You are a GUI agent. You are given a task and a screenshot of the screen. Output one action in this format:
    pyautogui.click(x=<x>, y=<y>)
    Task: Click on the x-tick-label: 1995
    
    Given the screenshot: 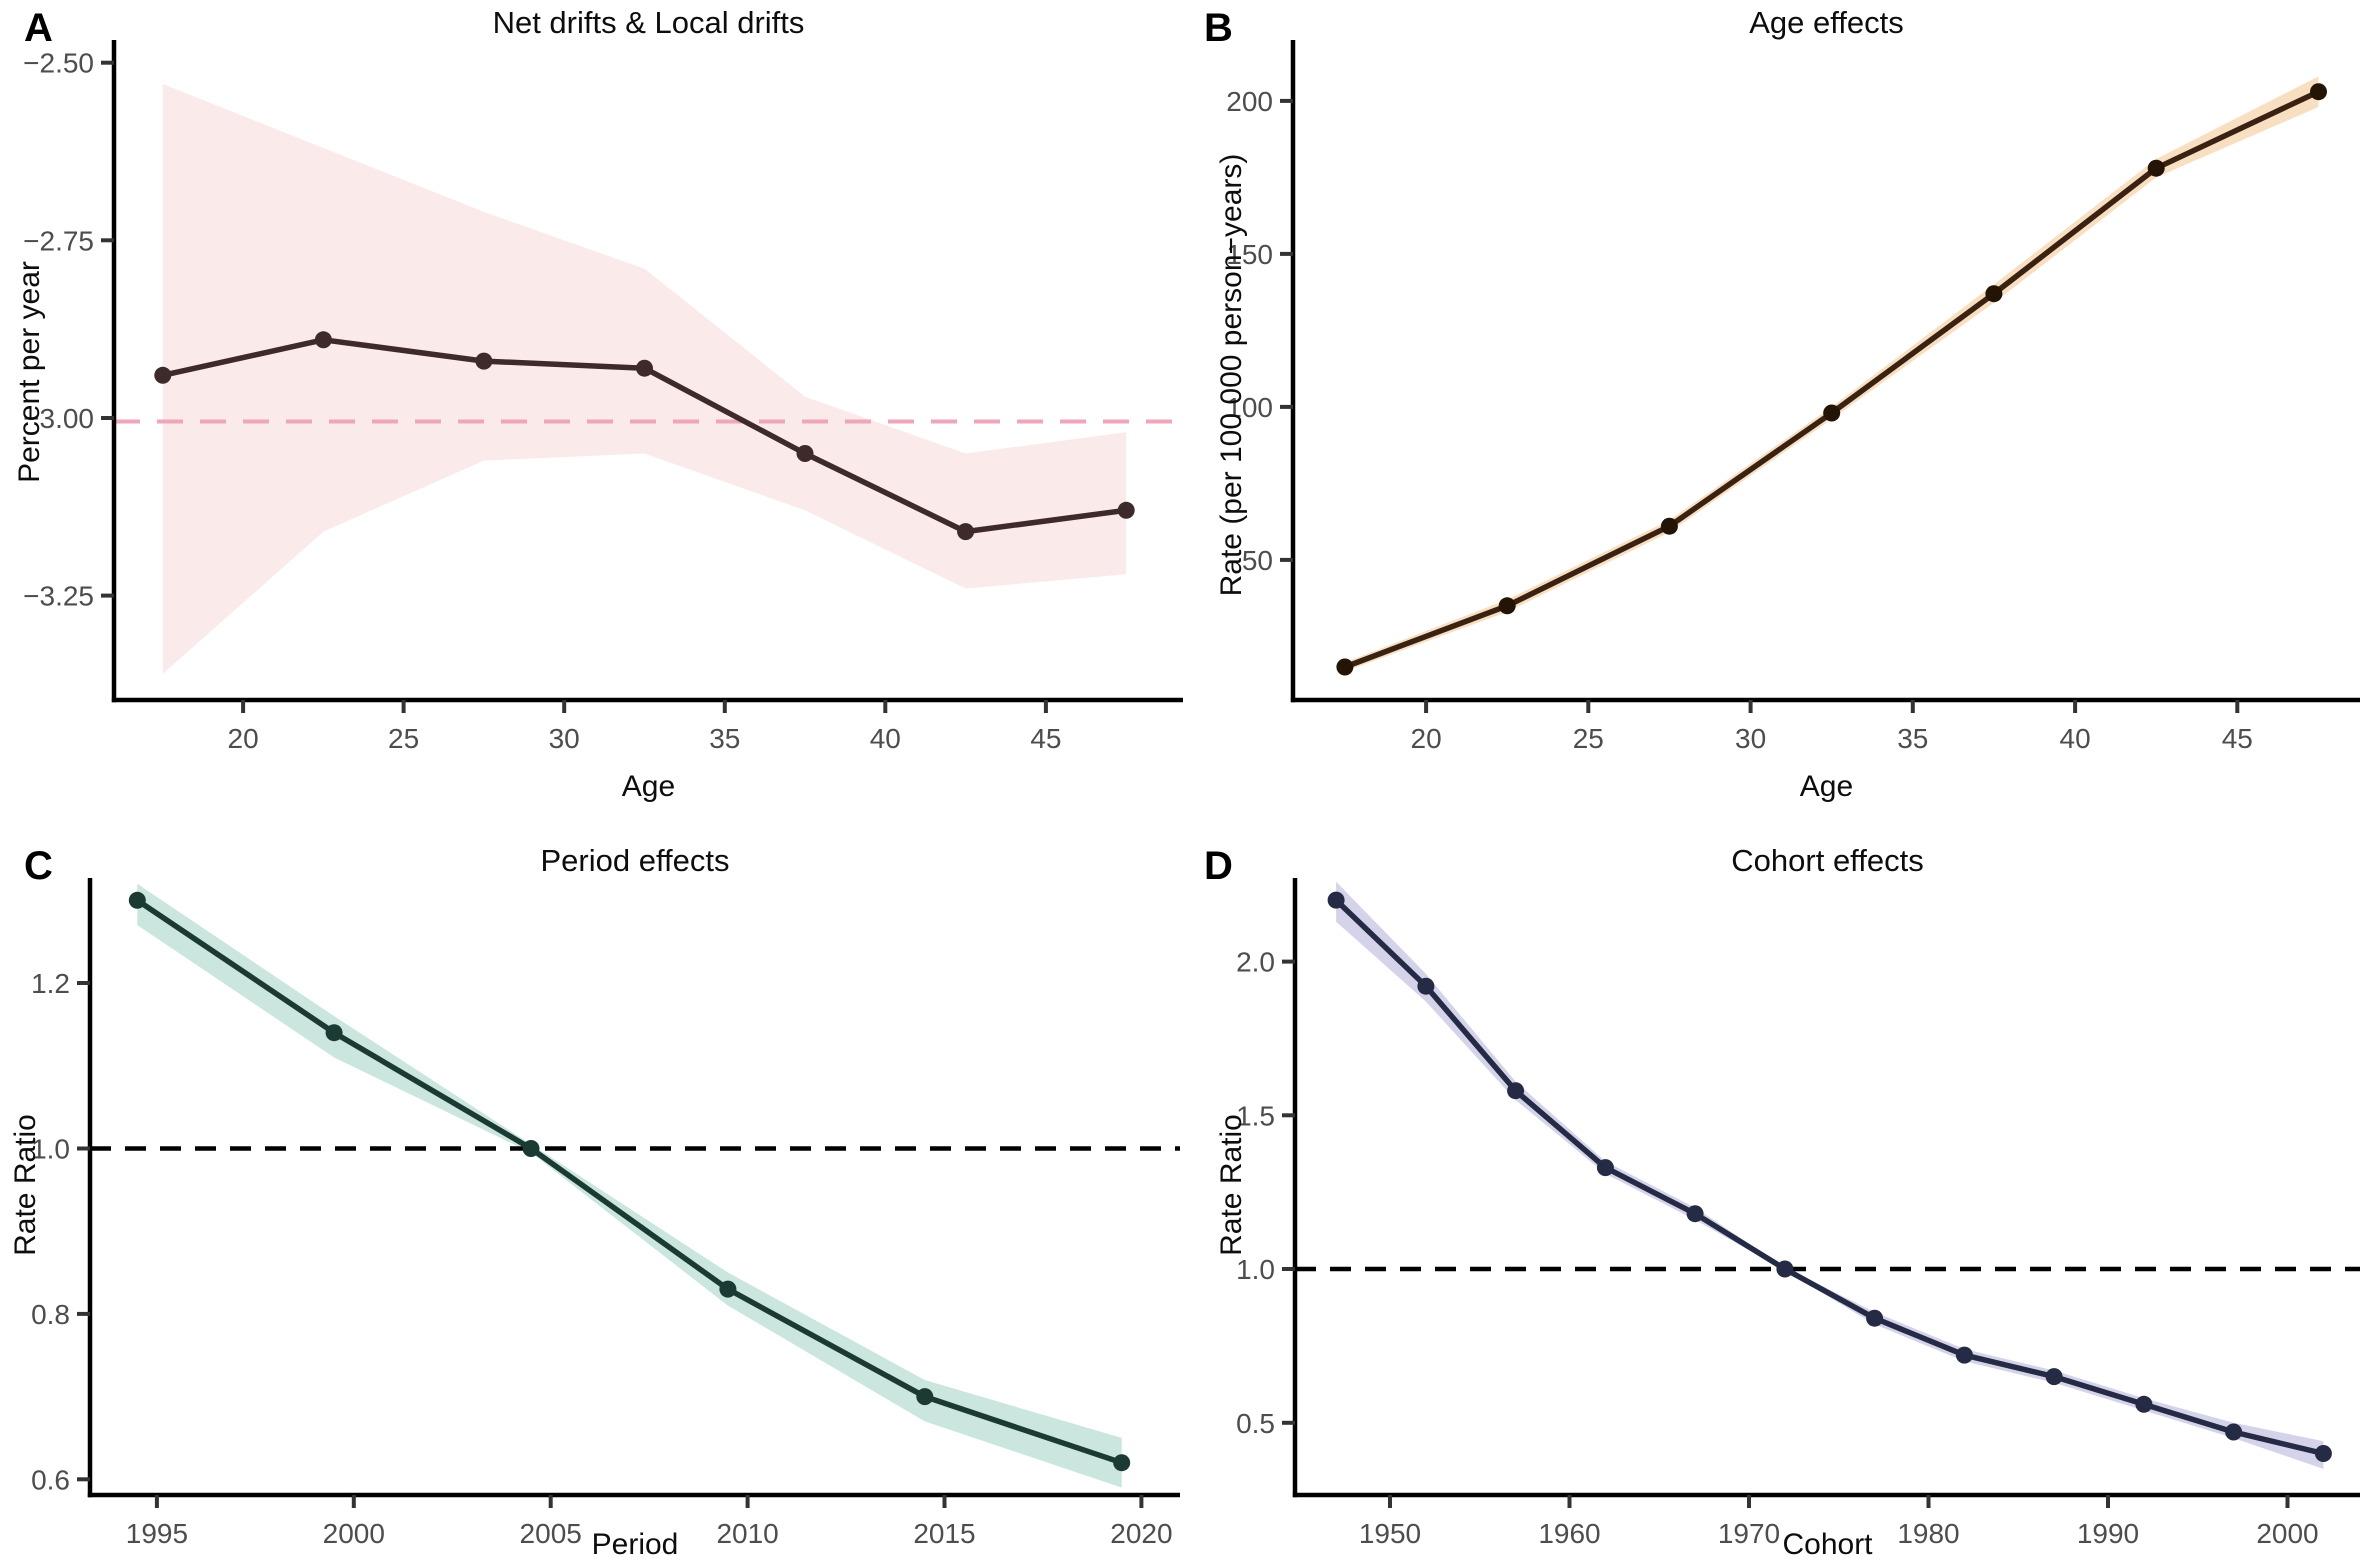 What is the action you would take?
    pyautogui.click(x=157, y=1533)
    